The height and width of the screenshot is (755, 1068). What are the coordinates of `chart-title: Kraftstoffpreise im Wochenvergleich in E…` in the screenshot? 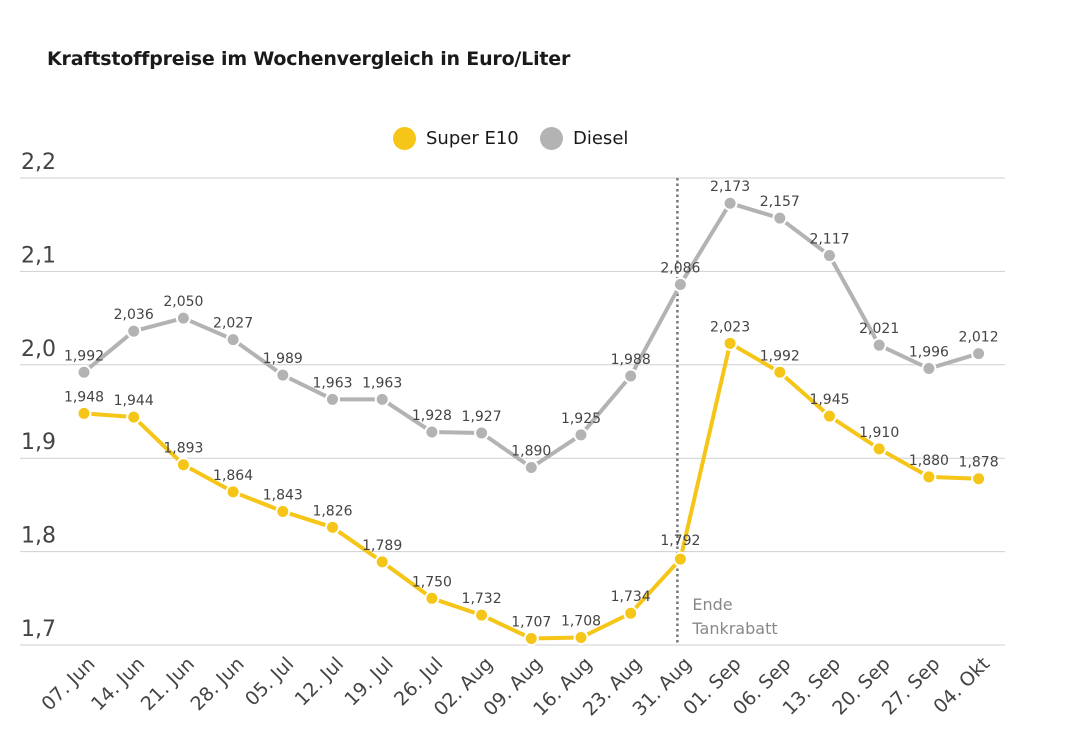 It's located at (309, 59).